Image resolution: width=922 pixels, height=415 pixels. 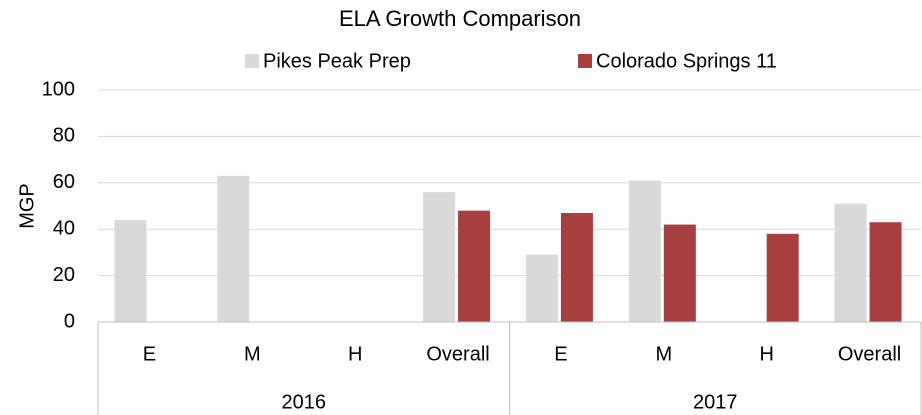 I want to click on legend-label: Pikes Peak Prep, so click(x=337, y=61).